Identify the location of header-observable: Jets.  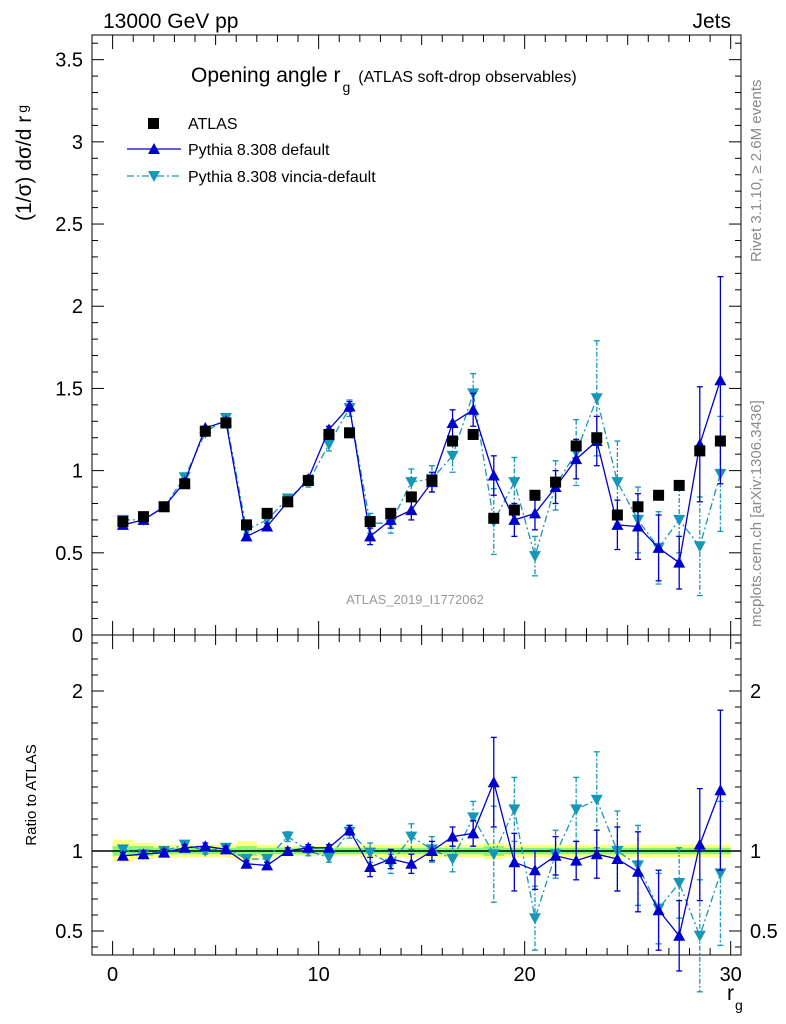
(711, 21).